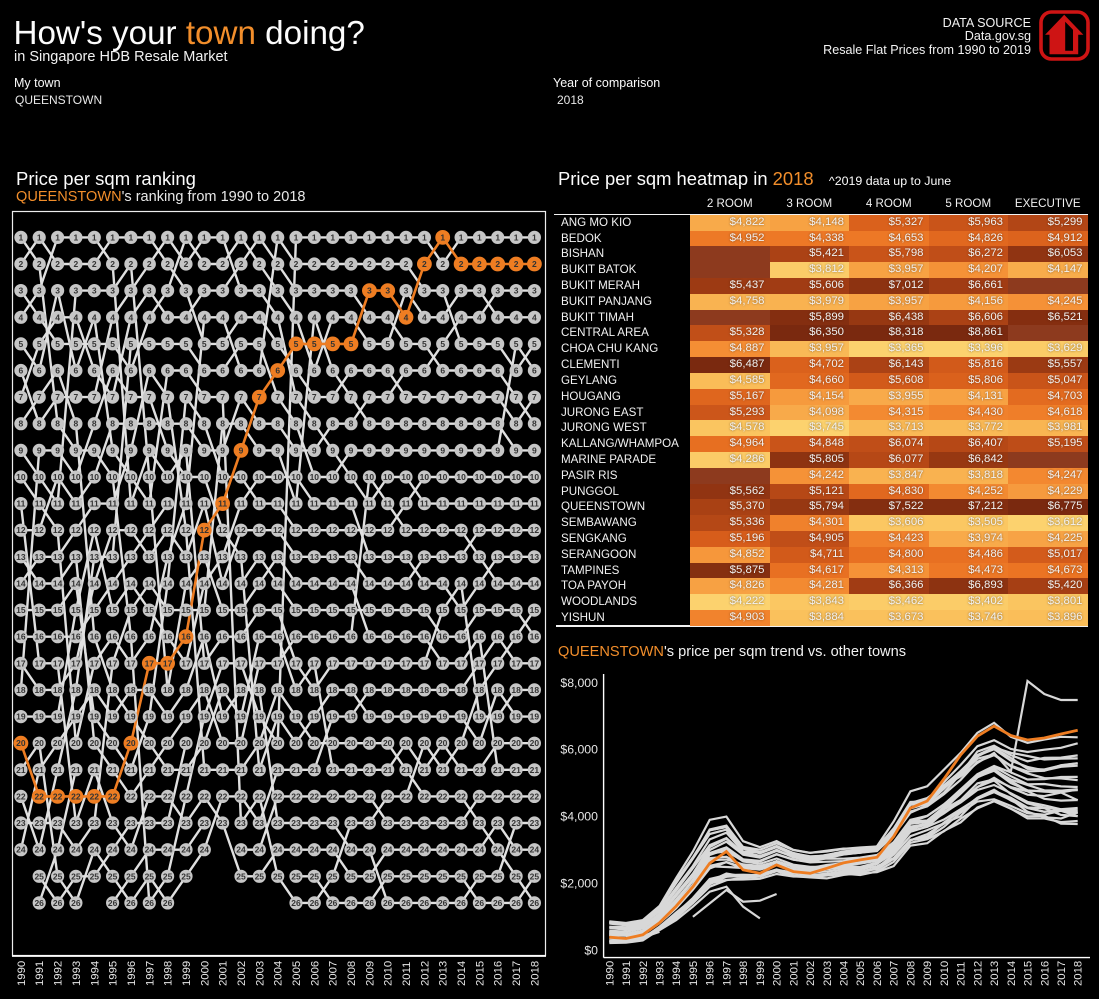 Image resolution: width=1099 pixels, height=999 pixels. Describe the element at coordinates (21, 850) in the screenshot. I see `svg-text: 24` at that location.